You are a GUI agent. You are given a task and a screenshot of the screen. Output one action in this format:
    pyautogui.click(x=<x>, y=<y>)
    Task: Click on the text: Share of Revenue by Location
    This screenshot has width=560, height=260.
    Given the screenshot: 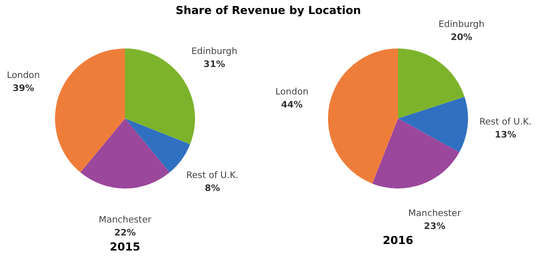 What is the action you would take?
    pyautogui.click(x=269, y=11)
    